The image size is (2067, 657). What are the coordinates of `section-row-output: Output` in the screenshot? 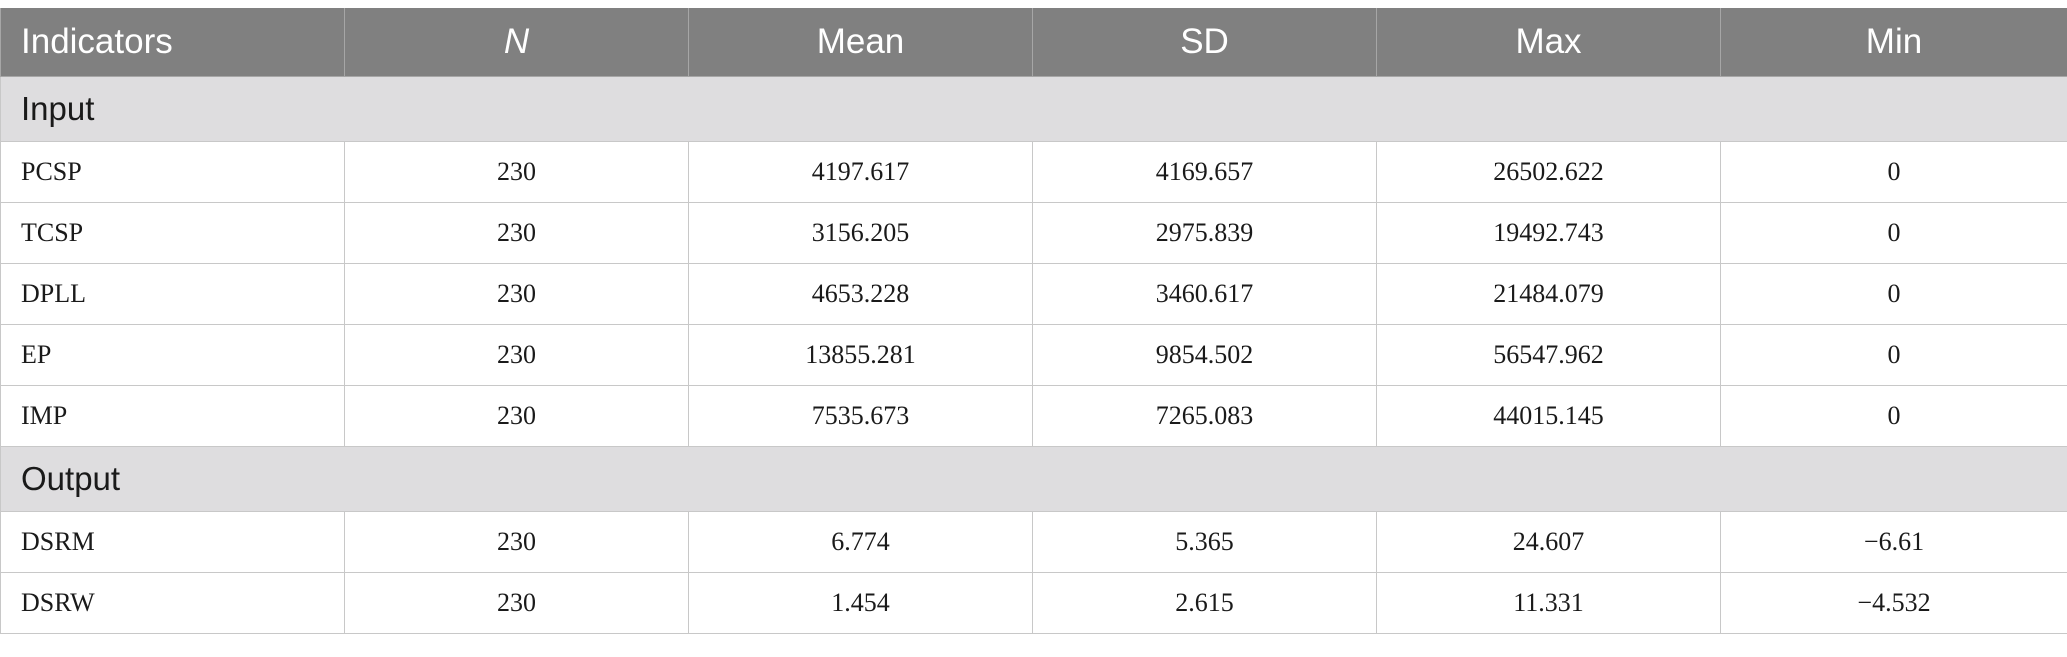 It's located at (1033, 478).